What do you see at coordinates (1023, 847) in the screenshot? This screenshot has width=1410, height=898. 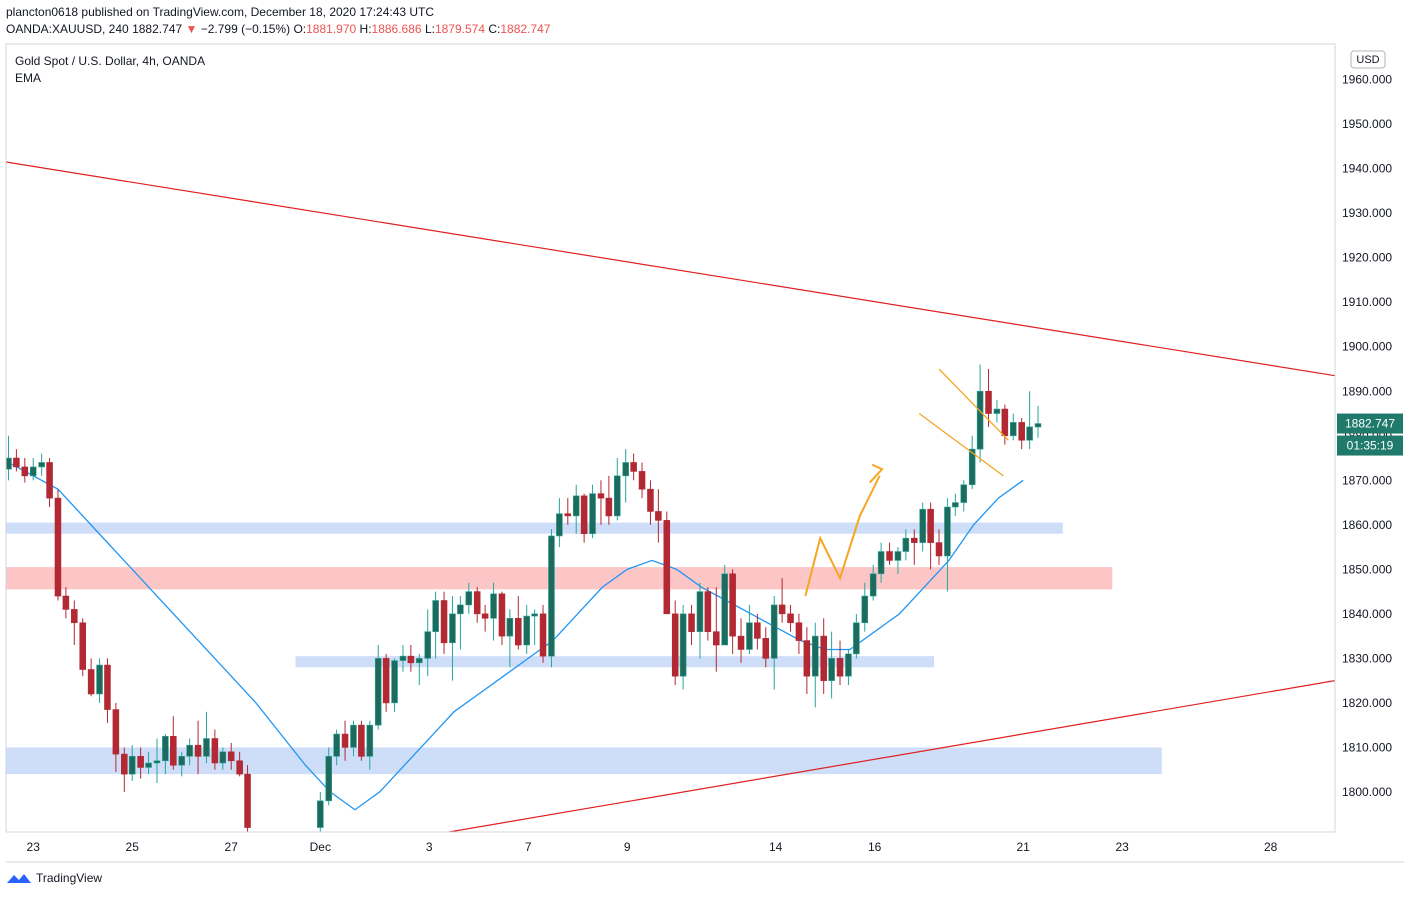 I see `x-tick-label: 21` at bounding box center [1023, 847].